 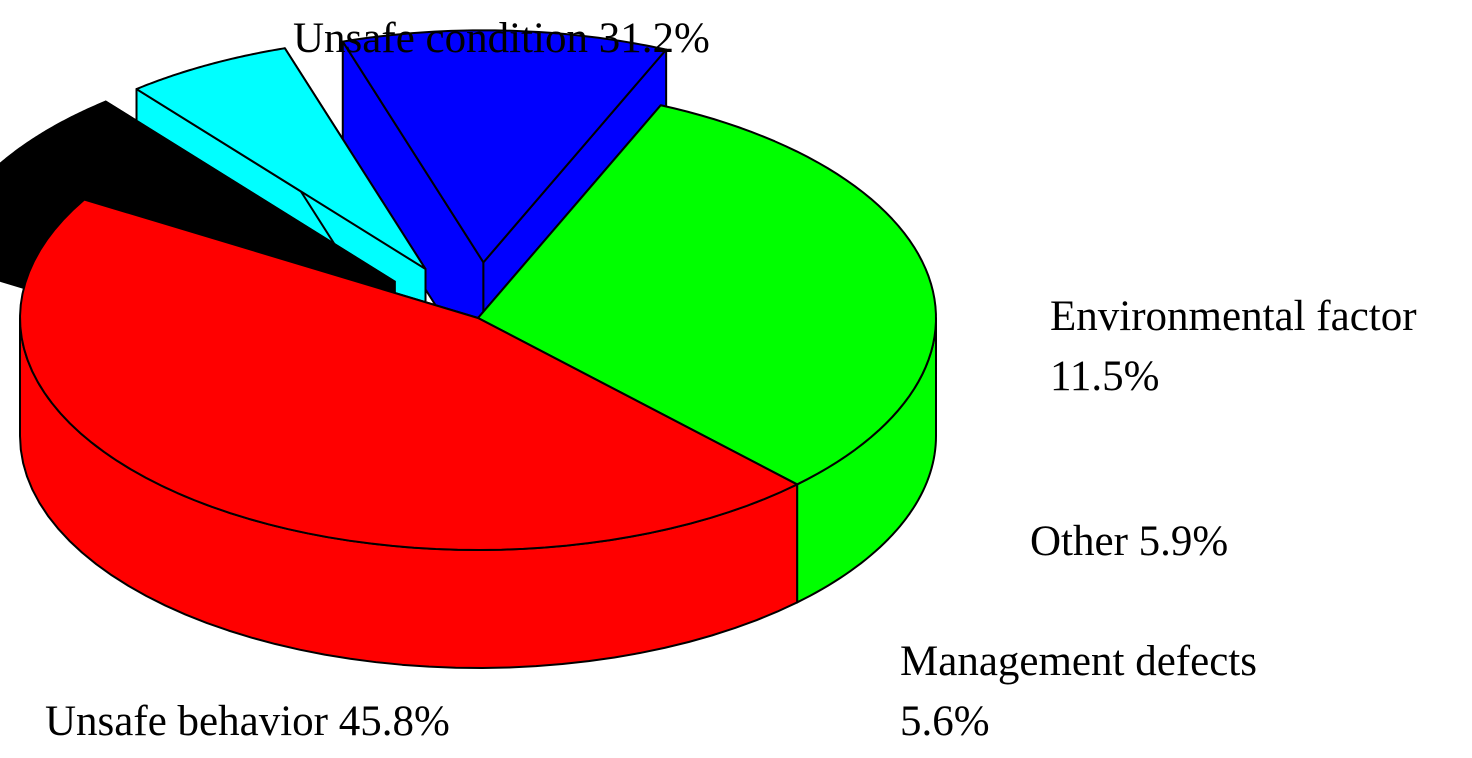 I want to click on label-management-defects-value: 5.6%, so click(x=945, y=721).